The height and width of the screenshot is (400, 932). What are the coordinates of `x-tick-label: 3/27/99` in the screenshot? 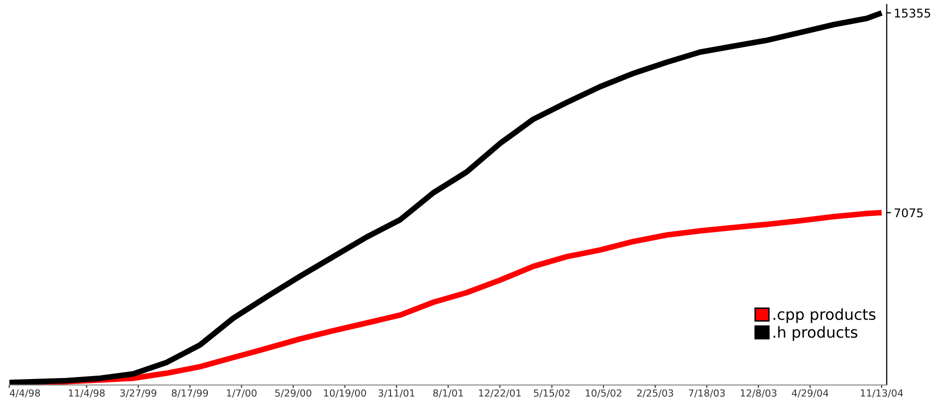 It's located at (138, 393).